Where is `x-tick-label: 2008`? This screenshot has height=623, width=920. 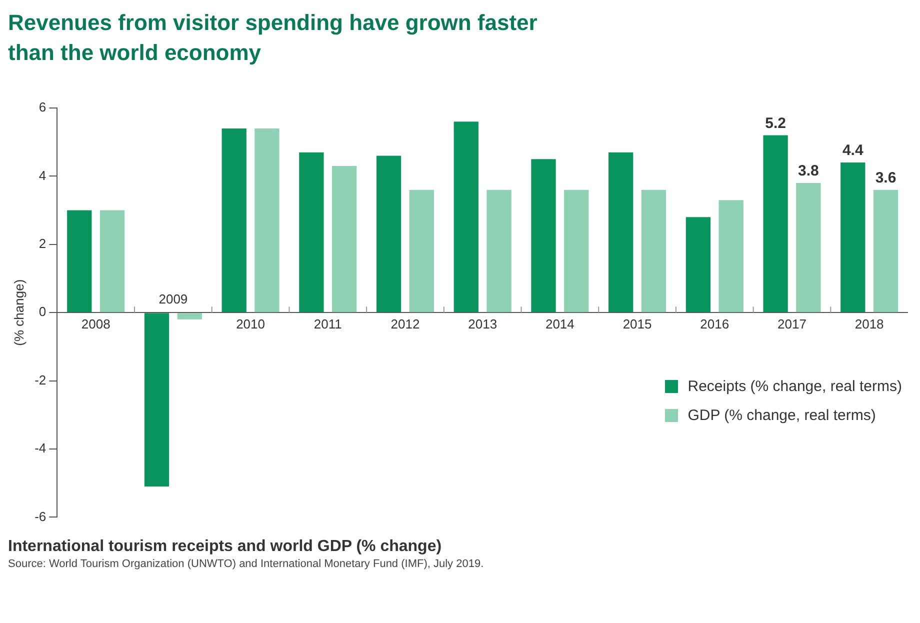 x-tick-label: 2008 is located at coordinates (95, 324).